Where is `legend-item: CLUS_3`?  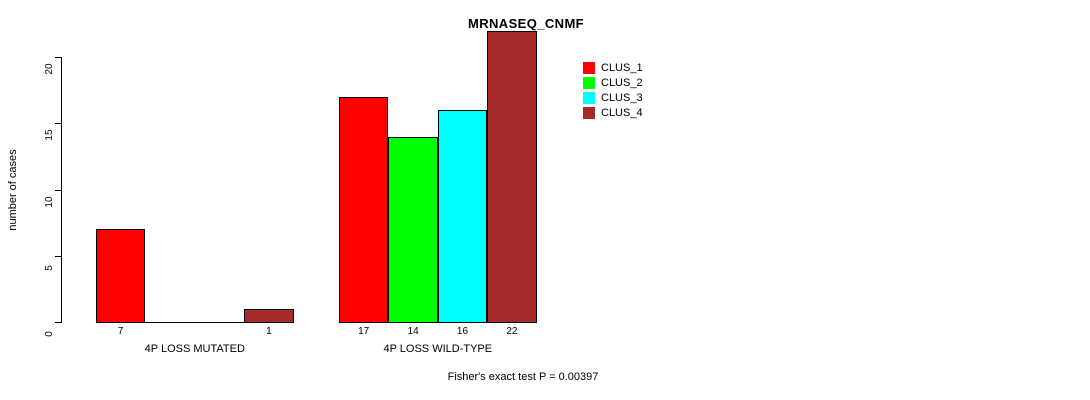
legend-item: CLUS_3 is located at coordinates (613, 97).